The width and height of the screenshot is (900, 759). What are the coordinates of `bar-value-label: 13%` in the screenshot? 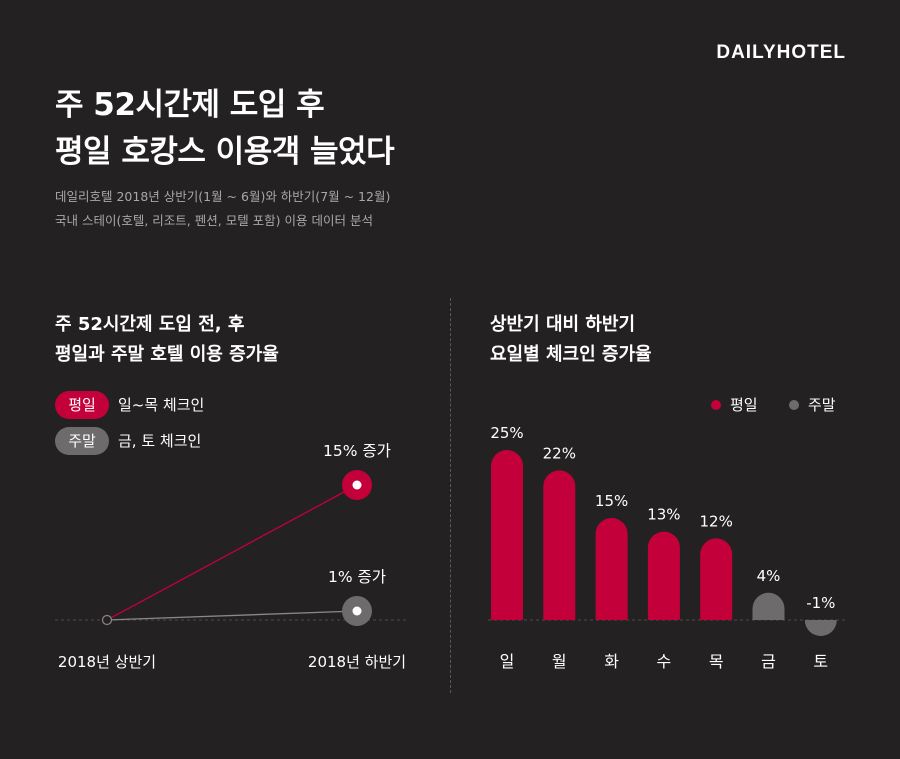 It's located at (663, 515).